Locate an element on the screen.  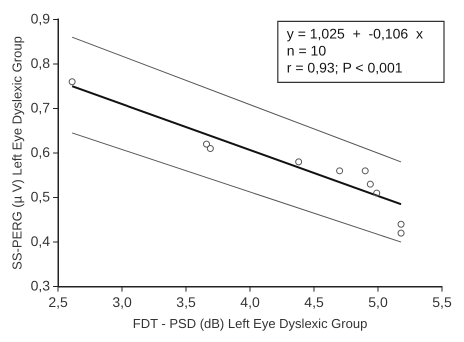
annotation: n = 10 is located at coordinates (306, 50).